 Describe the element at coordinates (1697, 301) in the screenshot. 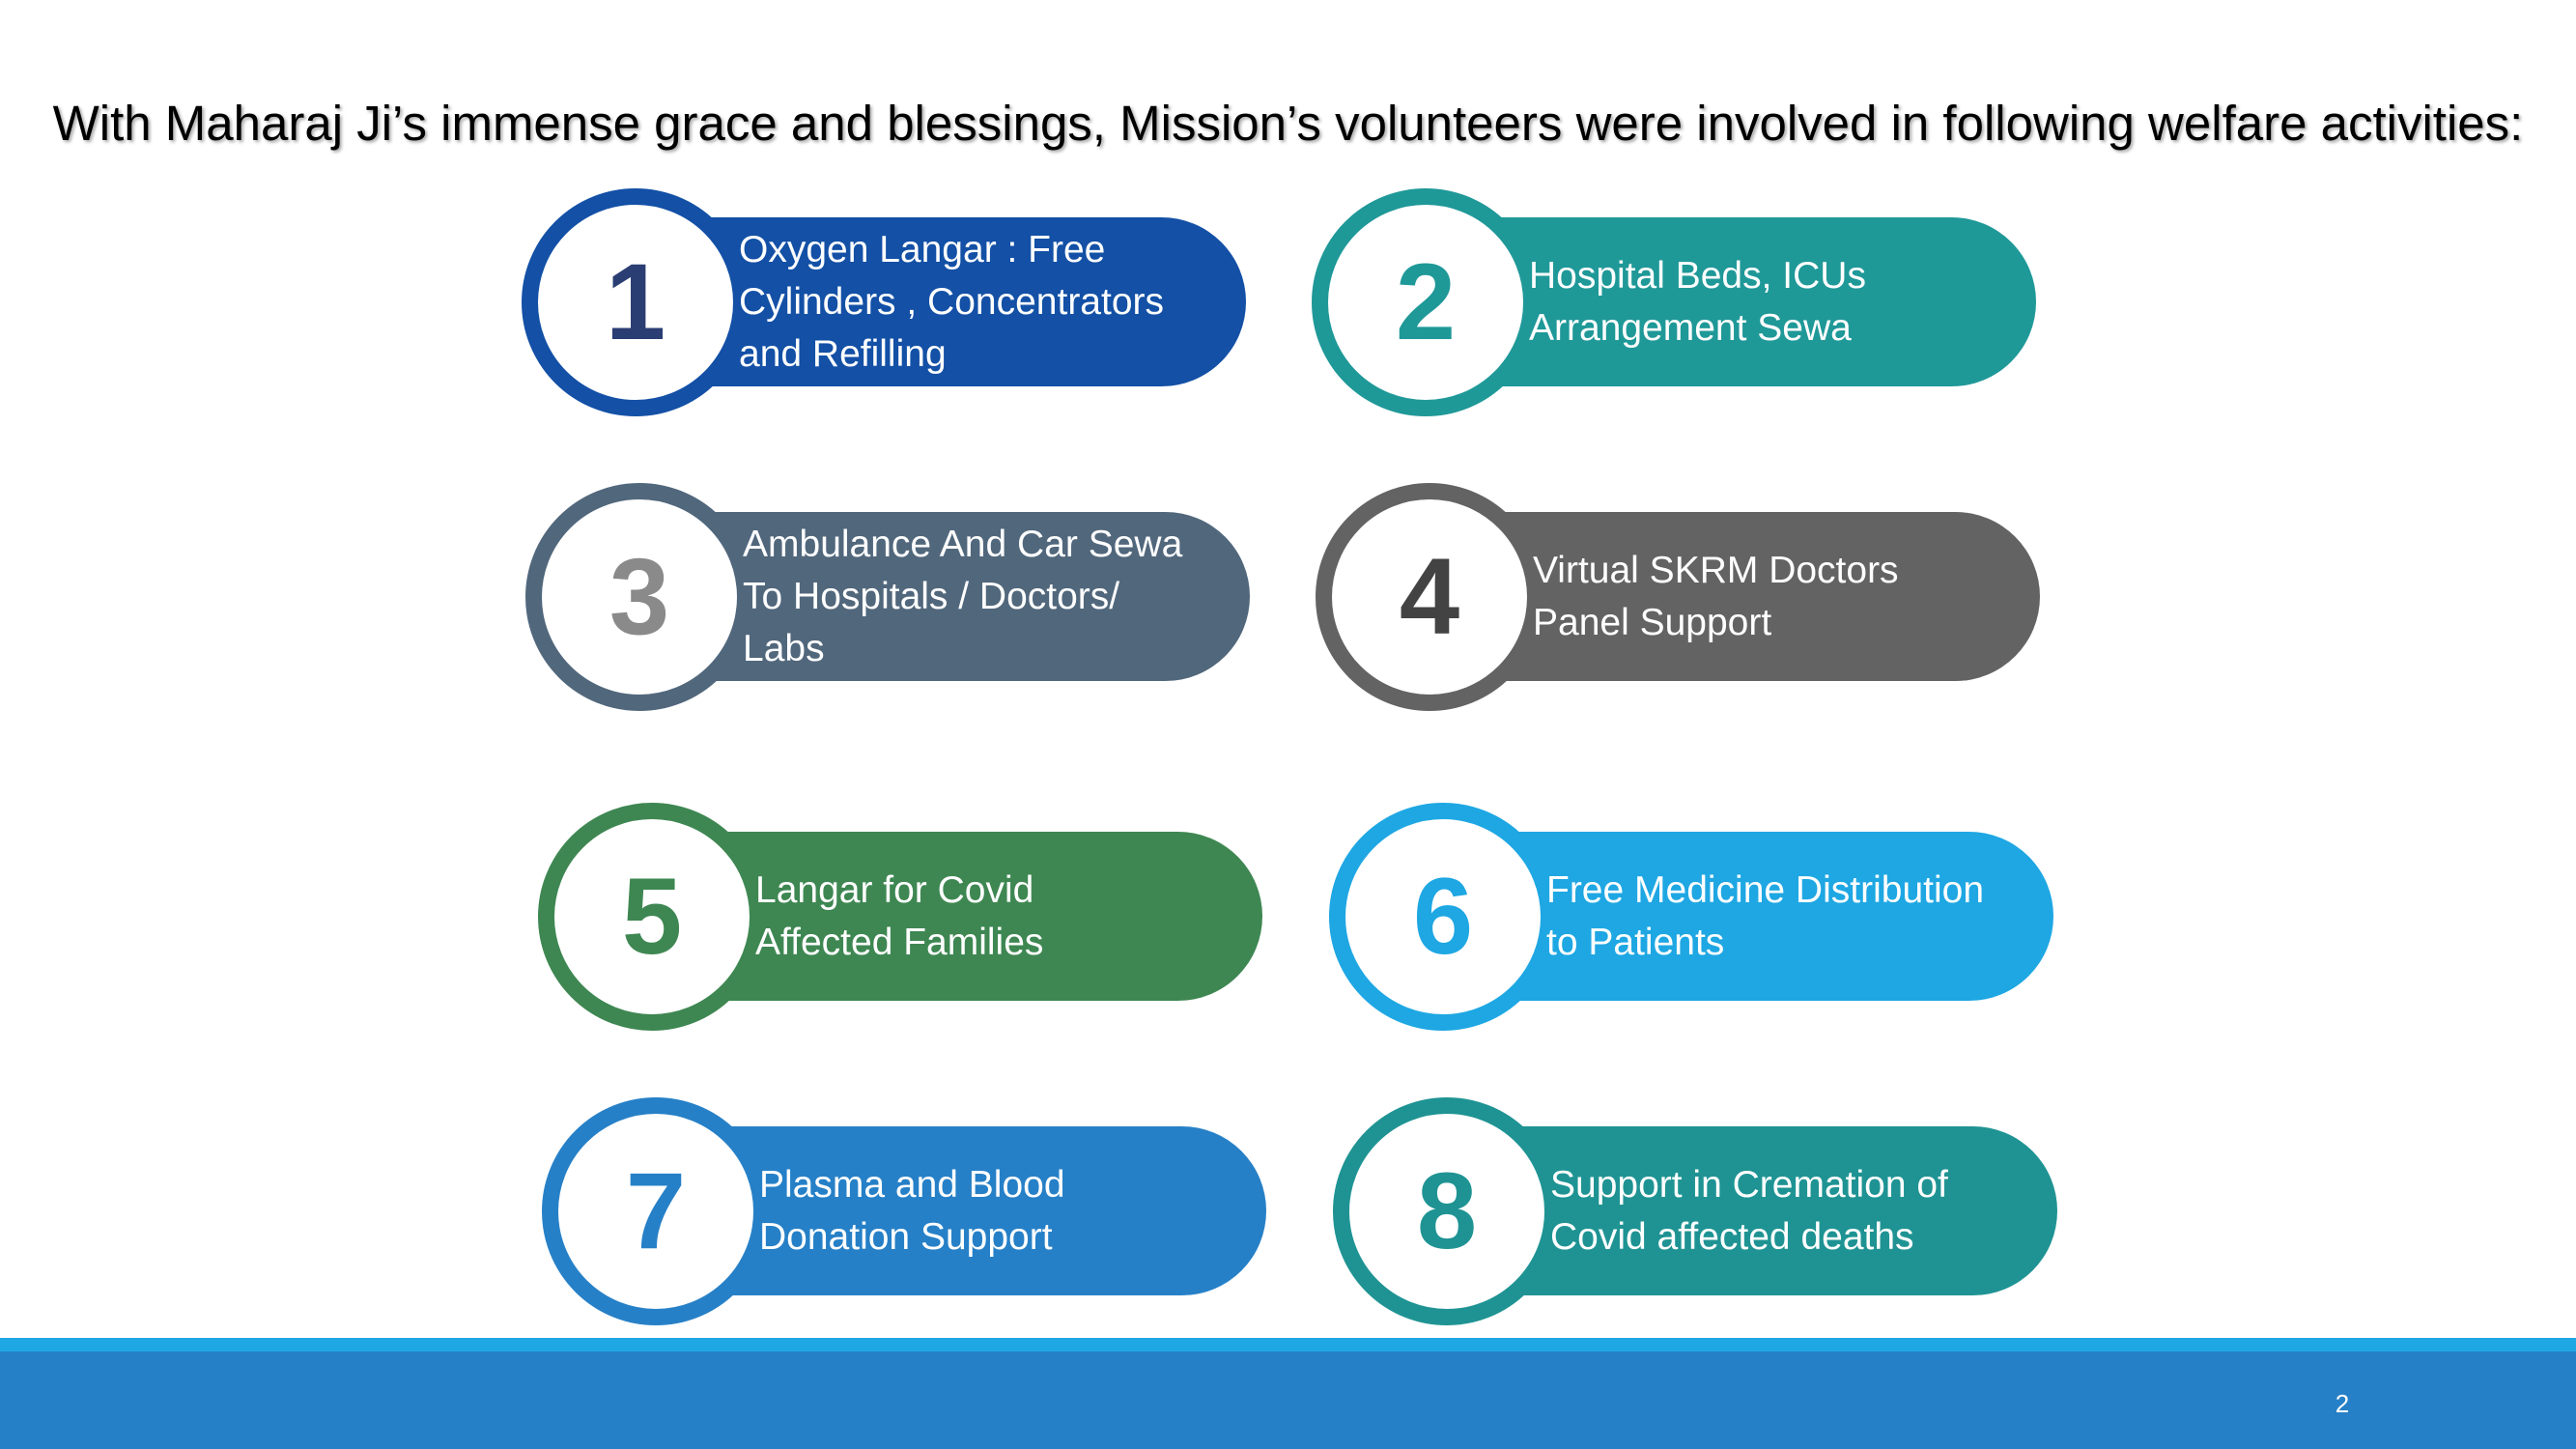

I see `activity-text: Hospital Beds, ICUs Arrangement Sewa` at that location.